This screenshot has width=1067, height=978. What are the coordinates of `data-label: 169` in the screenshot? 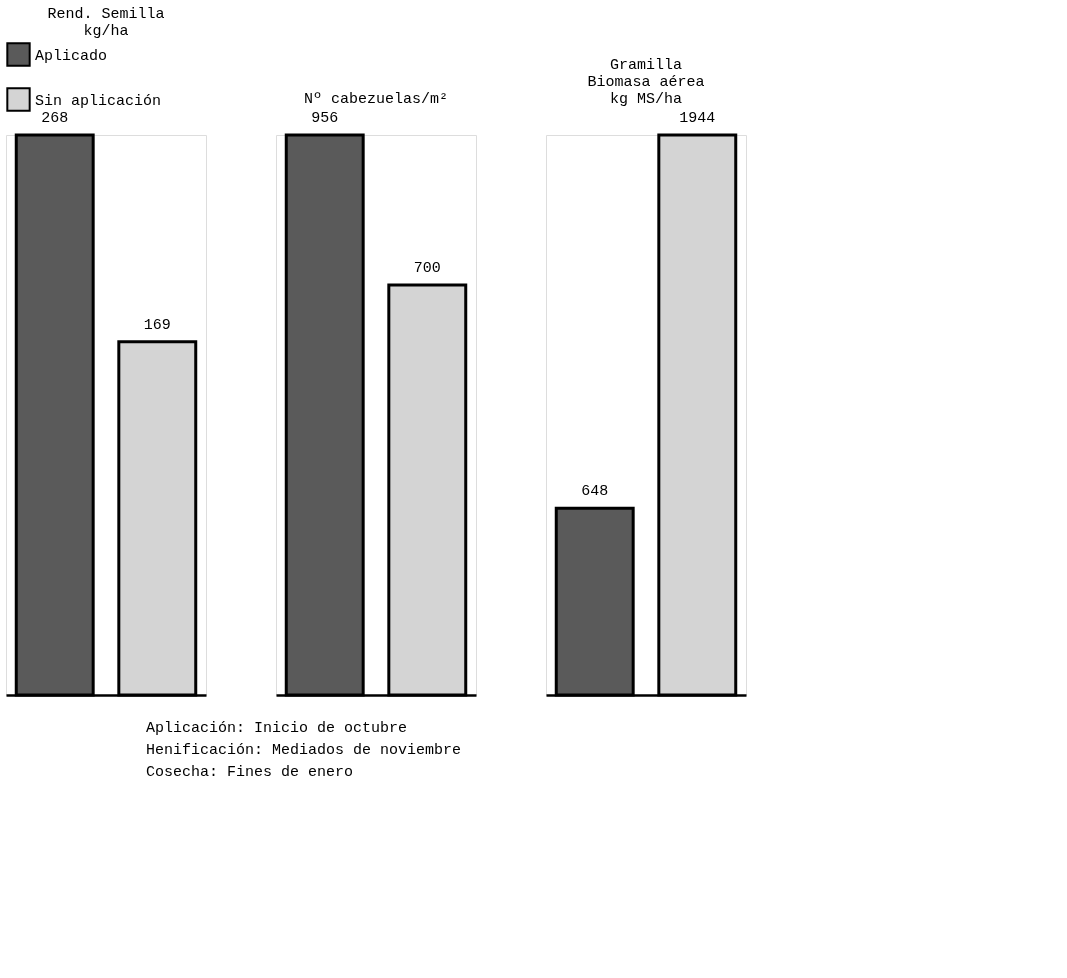 It's located at (157, 325).